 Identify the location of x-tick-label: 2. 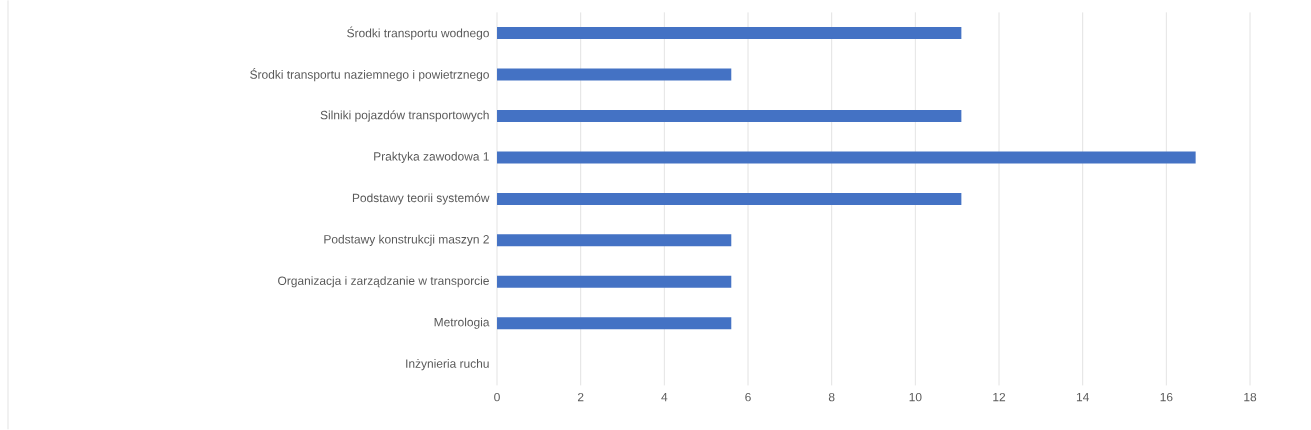
(580, 397).